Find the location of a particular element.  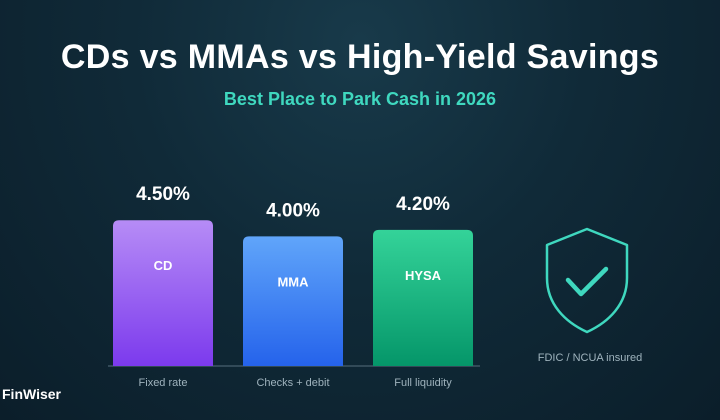

bar-value-label: 4.50% is located at coordinates (163, 194).